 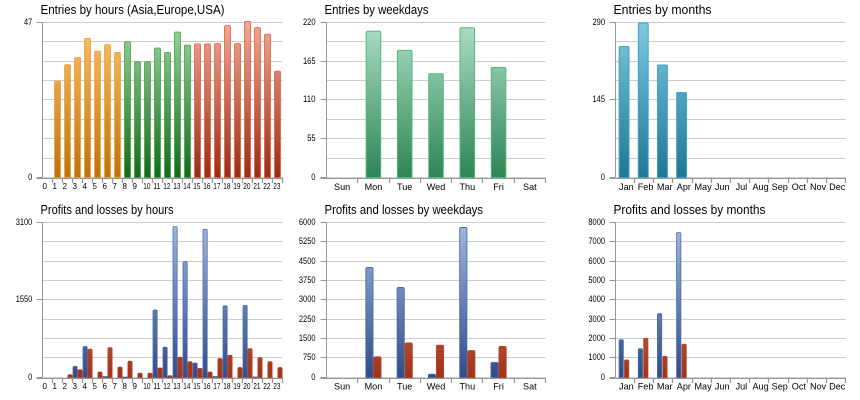 What do you see at coordinates (646, 187) in the screenshot?
I see `svg-text: Feb` at bounding box center [646, 187].